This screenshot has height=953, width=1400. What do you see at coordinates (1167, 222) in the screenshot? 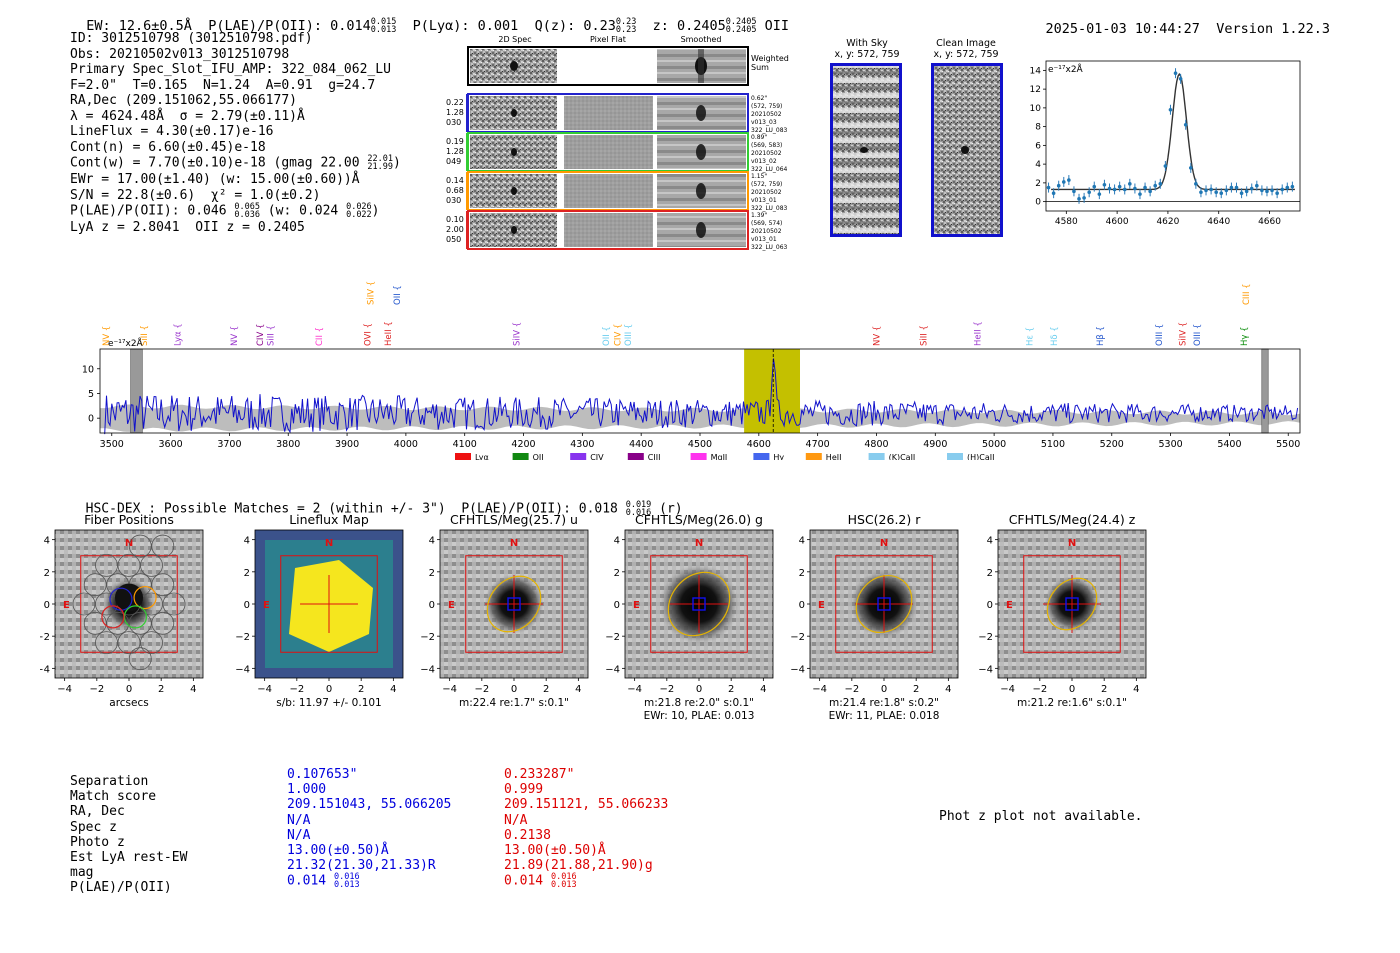
I see `fit-xtick-label: 4620` at bounding box center [1167, 222].